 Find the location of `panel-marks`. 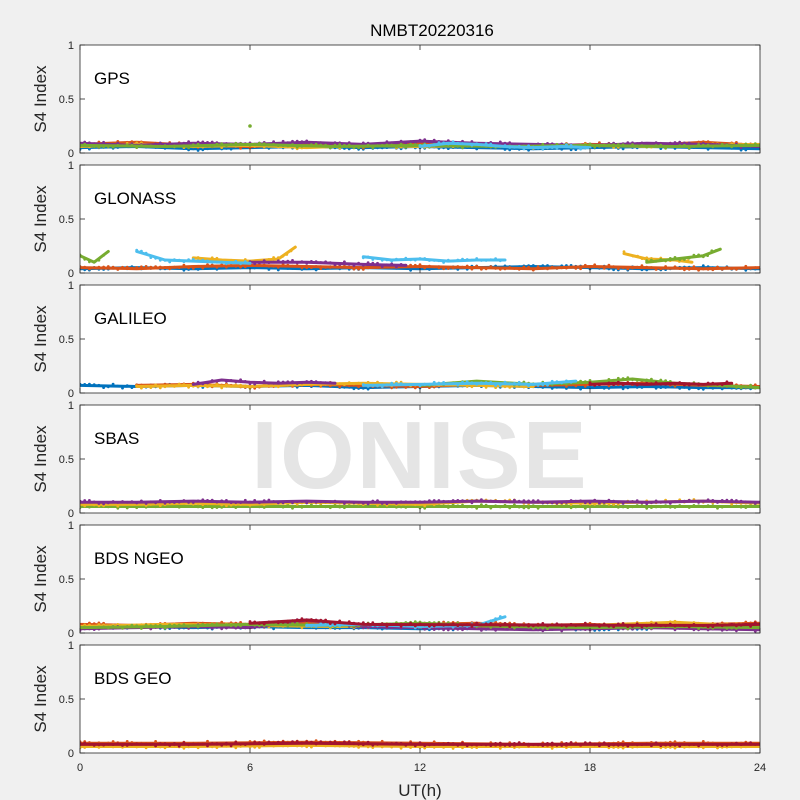

panel-marks is located at coordinates (420, 624).